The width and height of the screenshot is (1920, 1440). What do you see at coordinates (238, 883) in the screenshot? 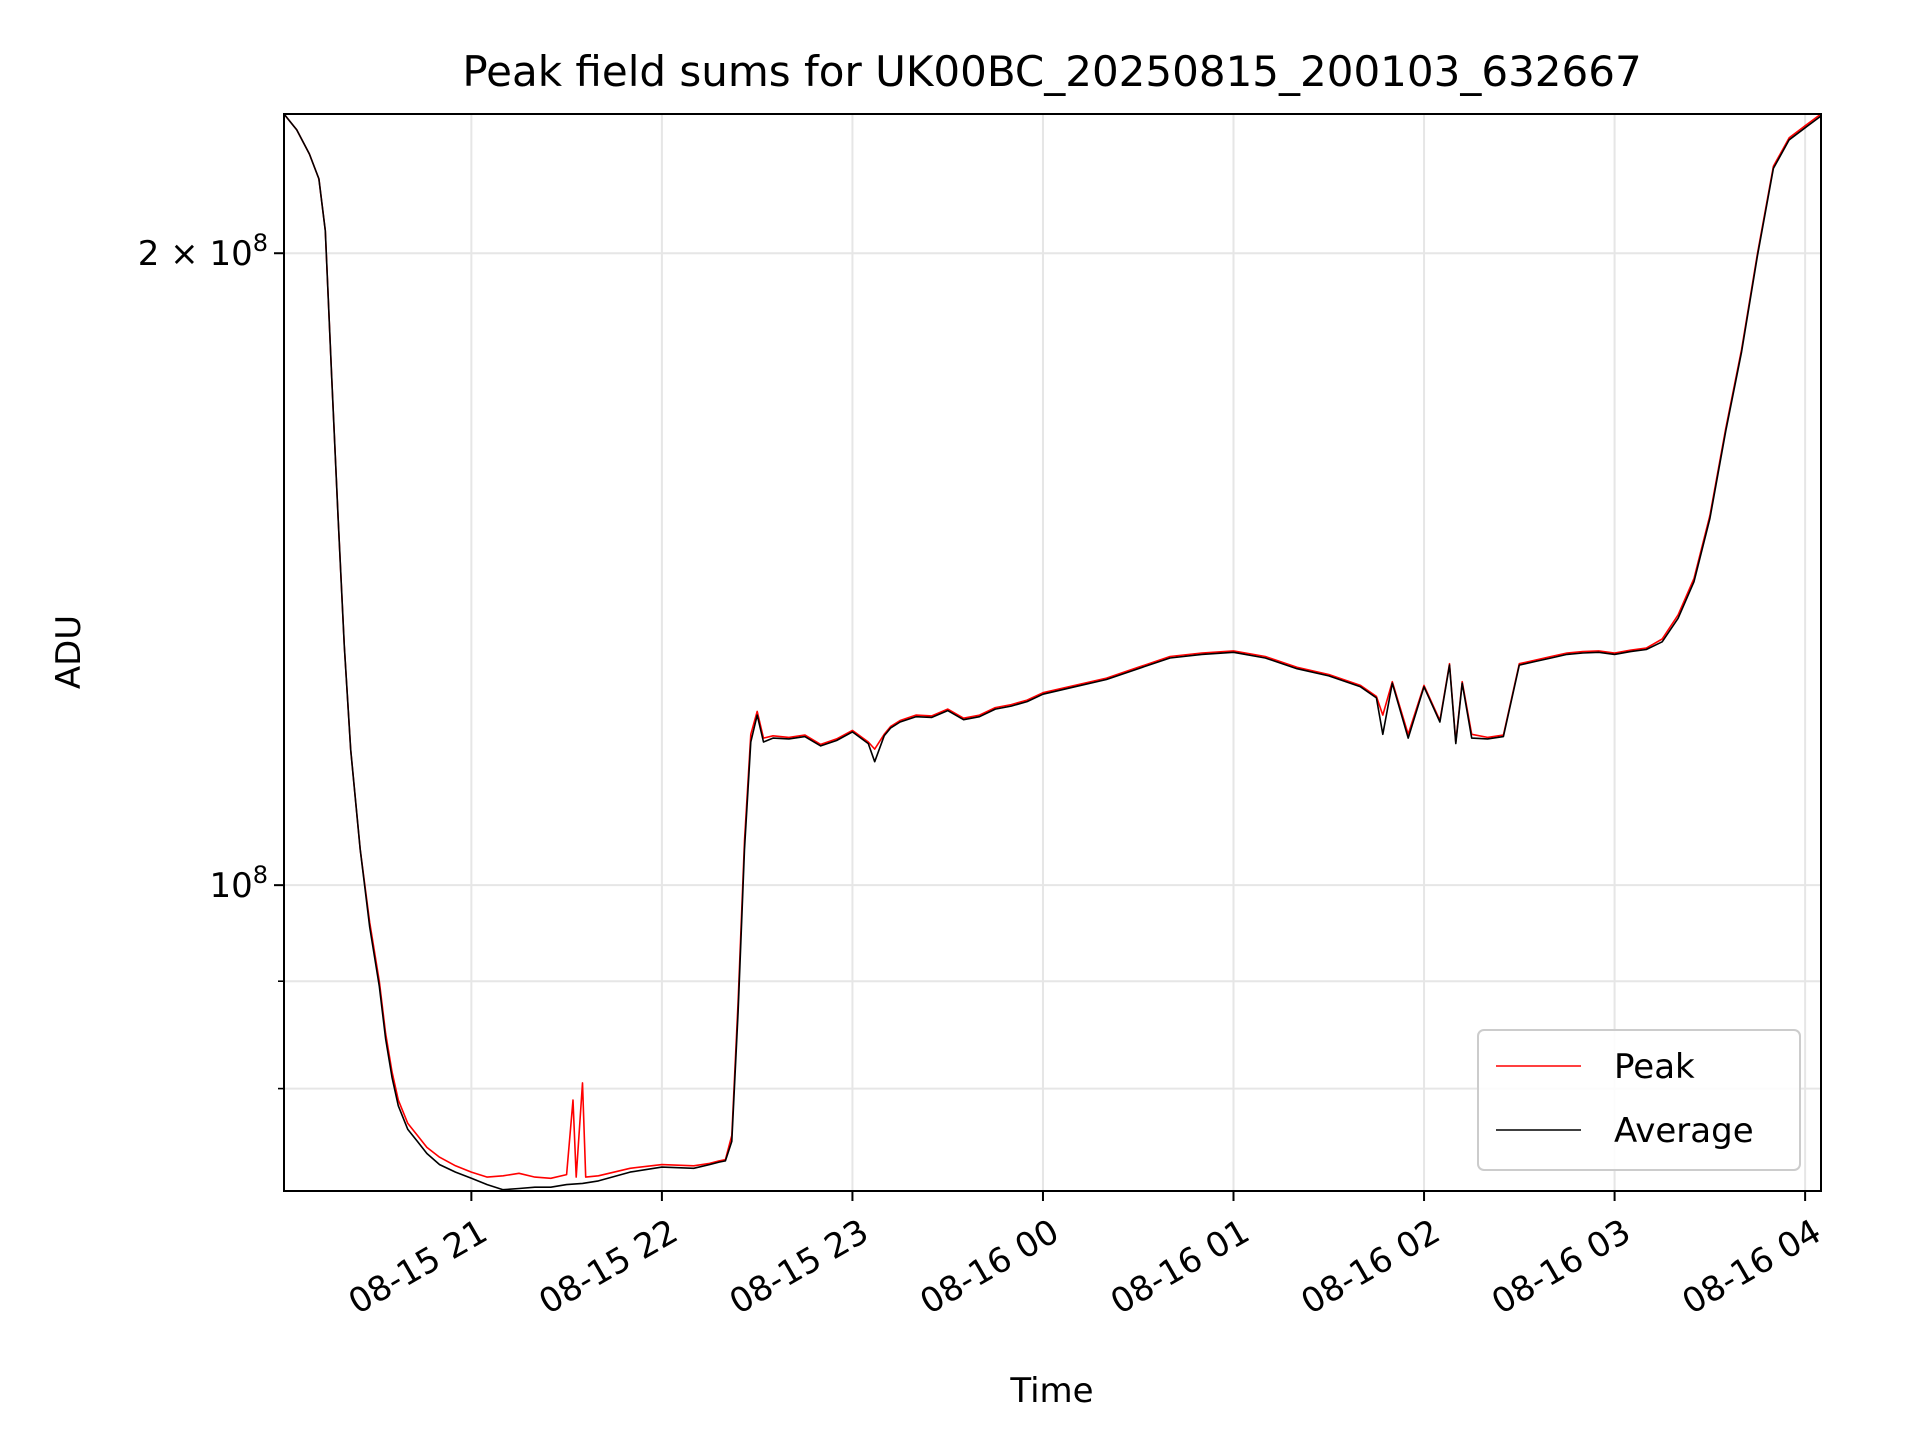
I see `y-tick-label: 108` at bounding box center [238, 883].